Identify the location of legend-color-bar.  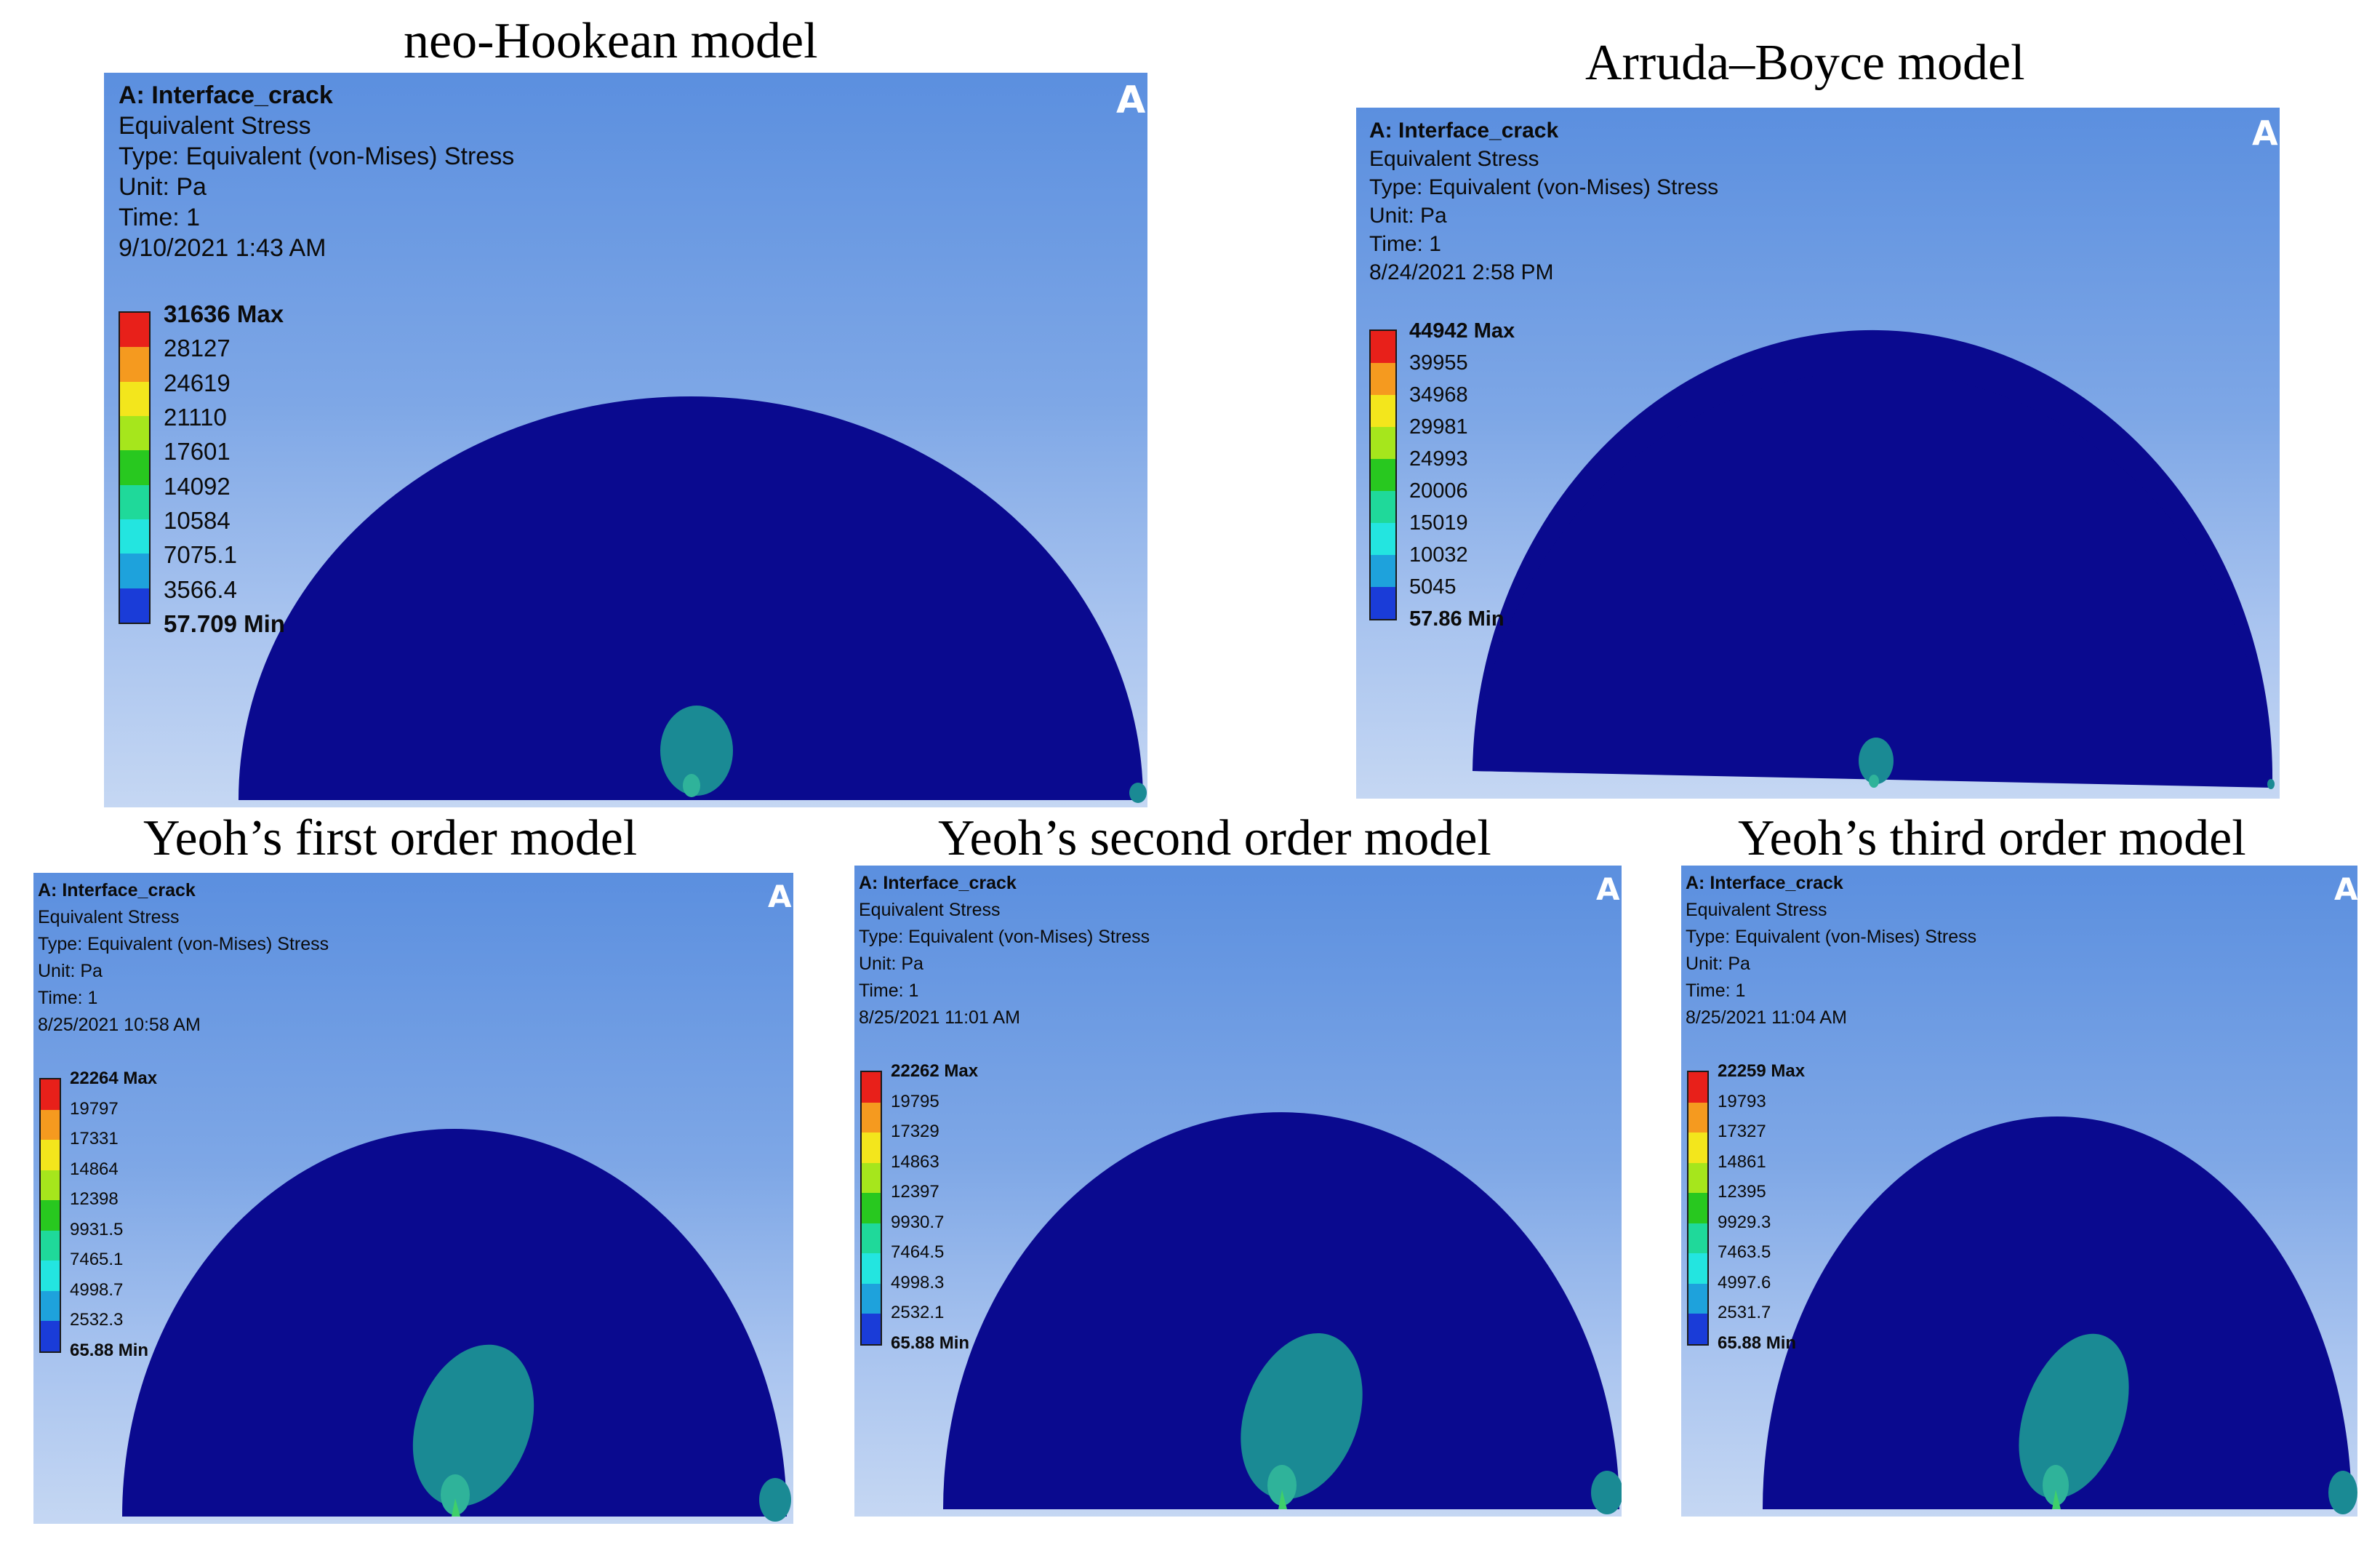
(1383, 474).